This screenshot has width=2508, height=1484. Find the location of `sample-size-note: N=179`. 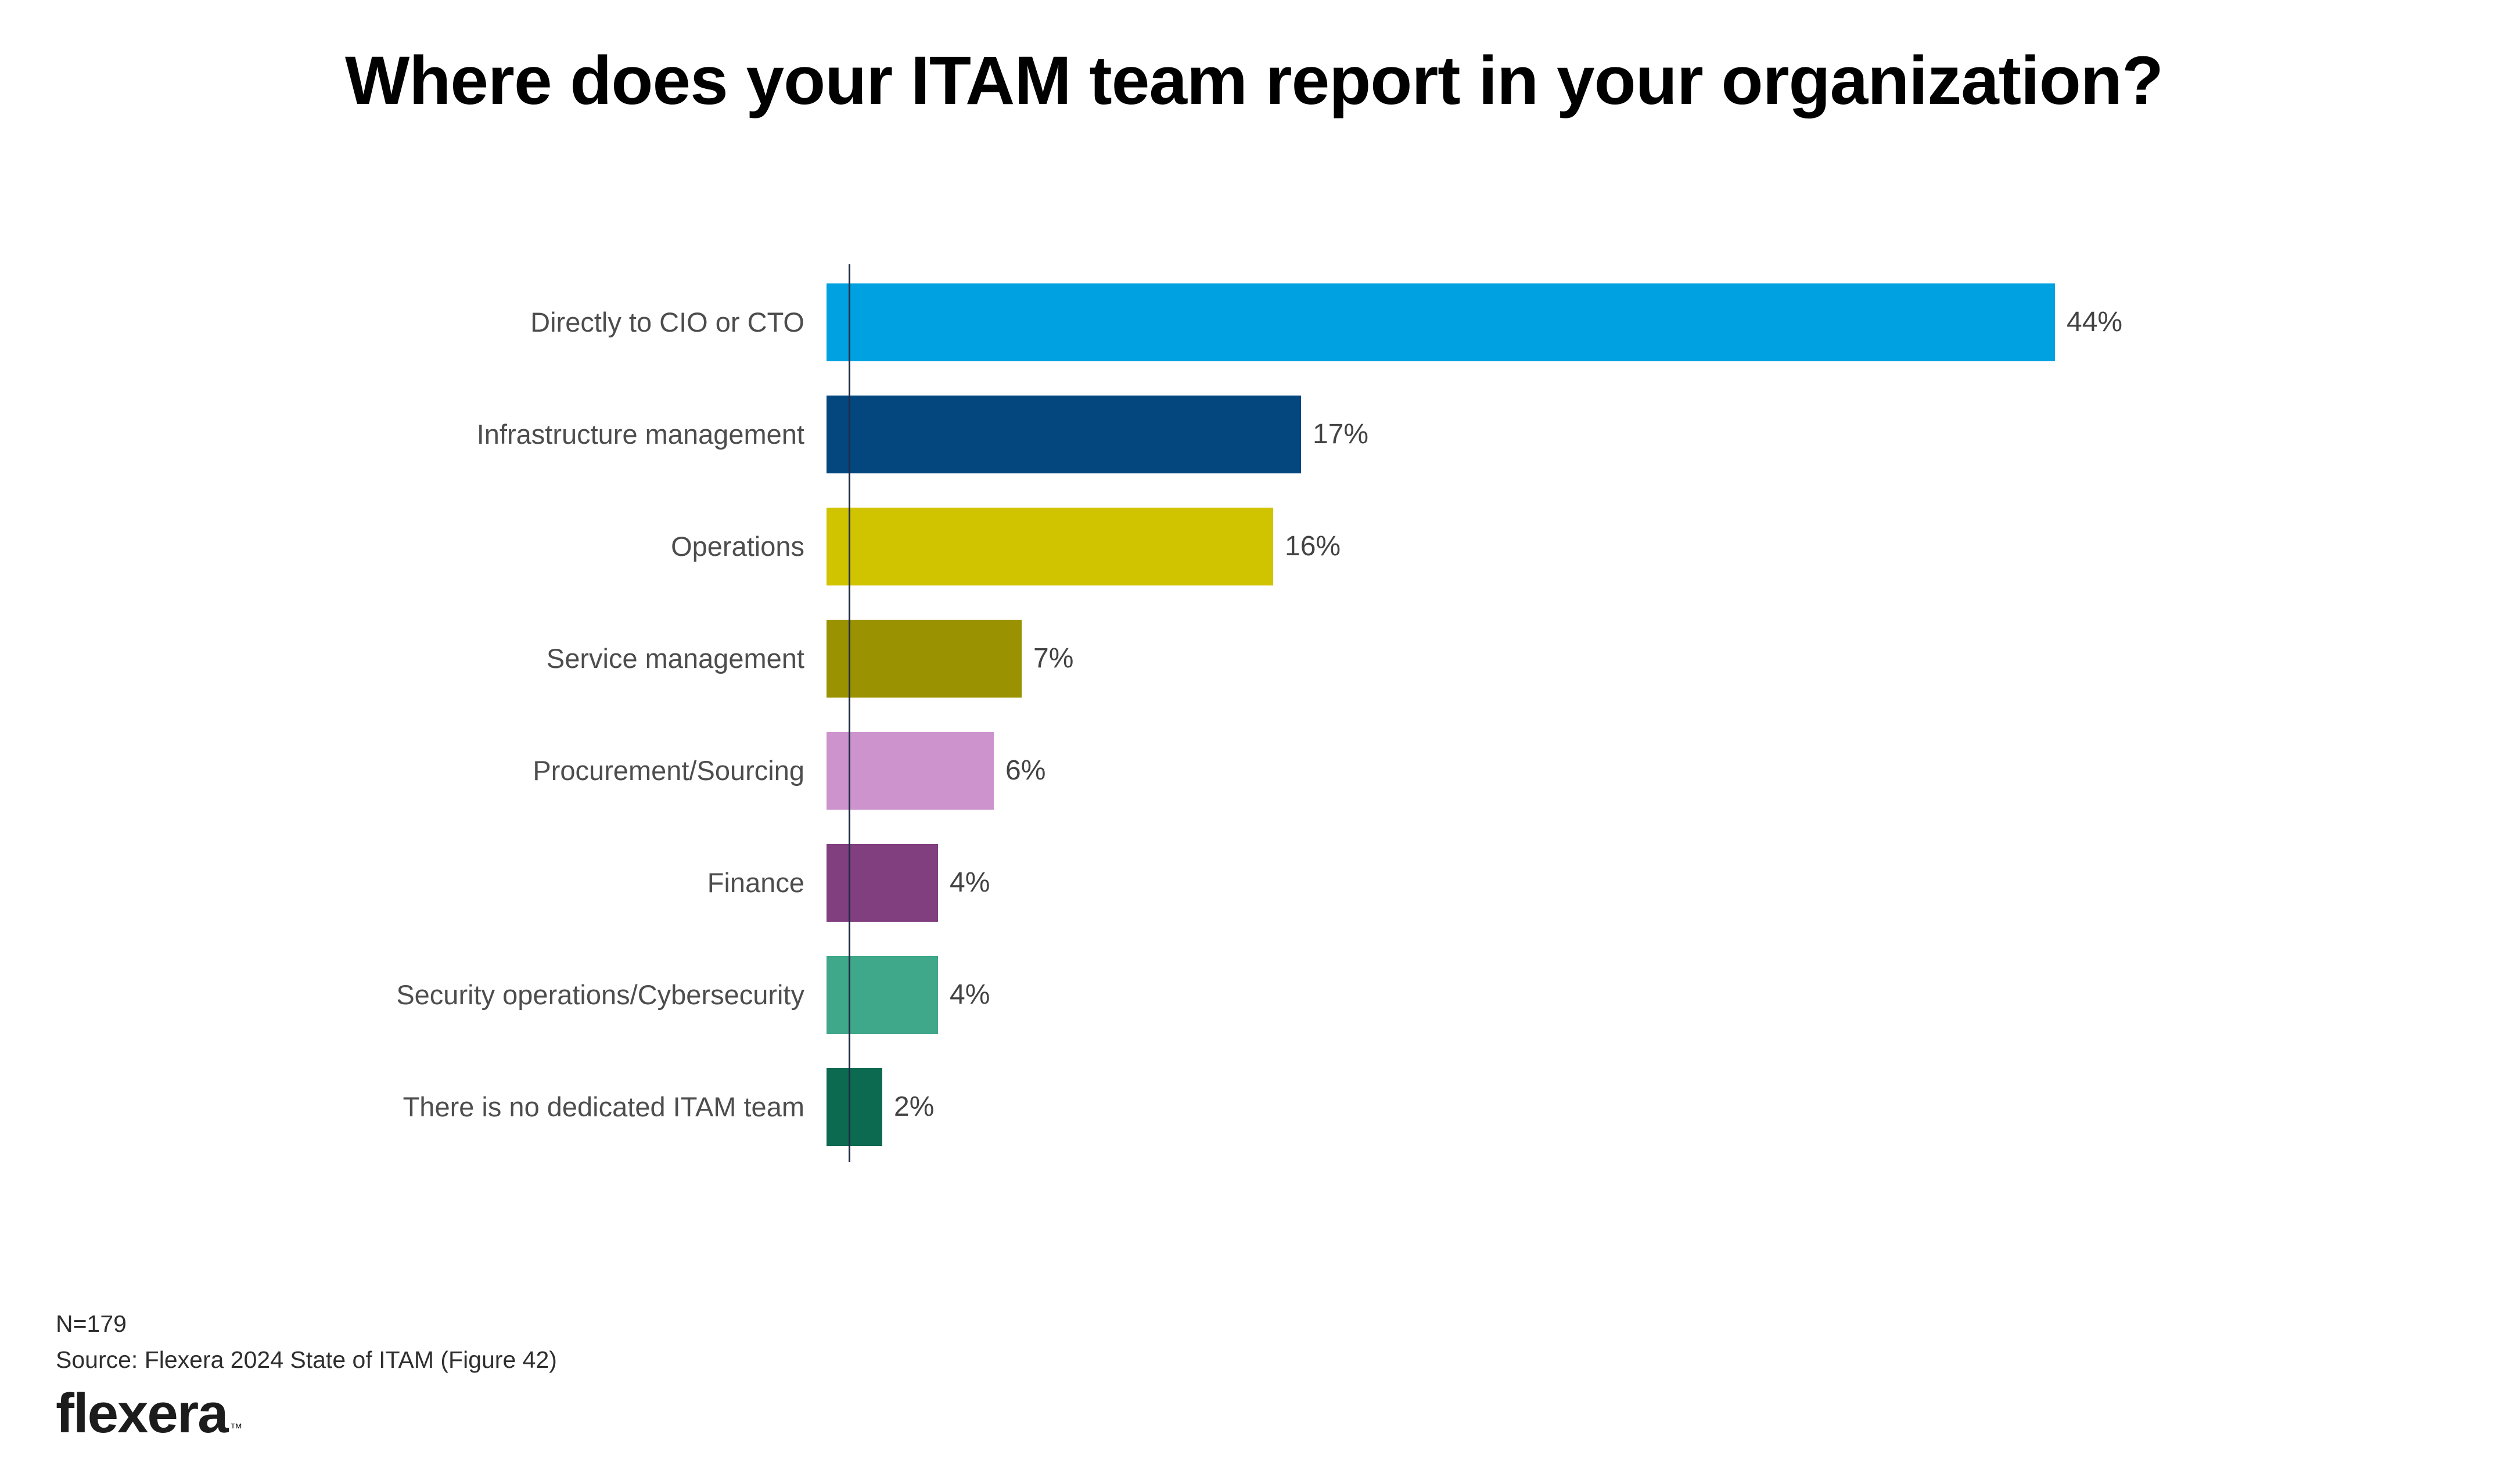

sample-size-note: N=179 is located at coordinates (91, 1323).